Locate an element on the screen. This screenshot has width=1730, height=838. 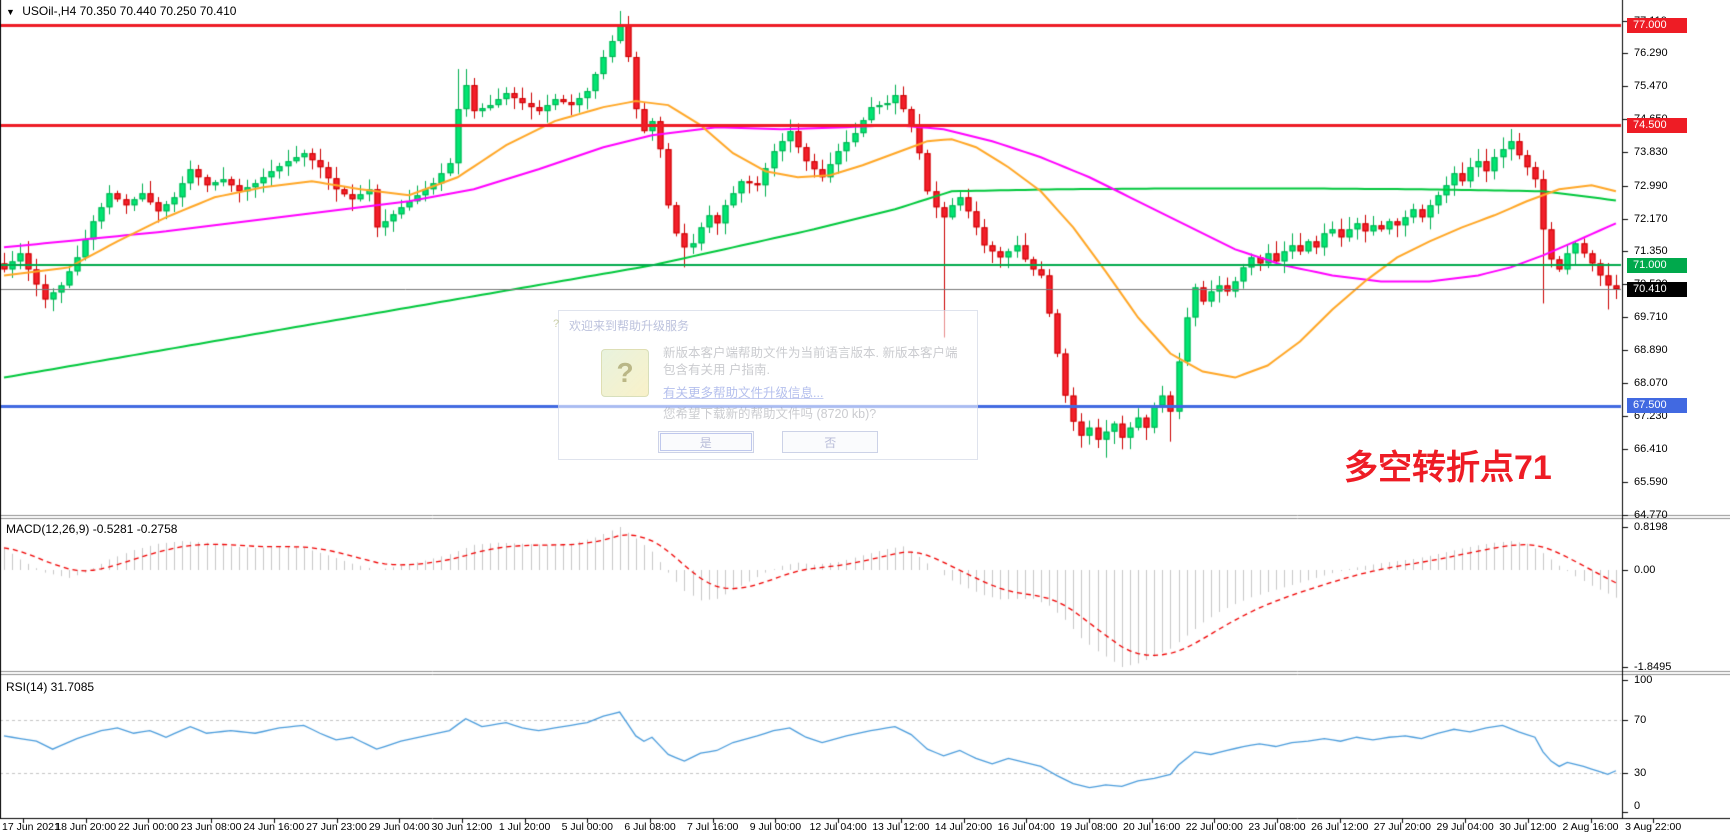
time-axis-label: 26 Jul 12:00 is located at coordinates (1340, 827).